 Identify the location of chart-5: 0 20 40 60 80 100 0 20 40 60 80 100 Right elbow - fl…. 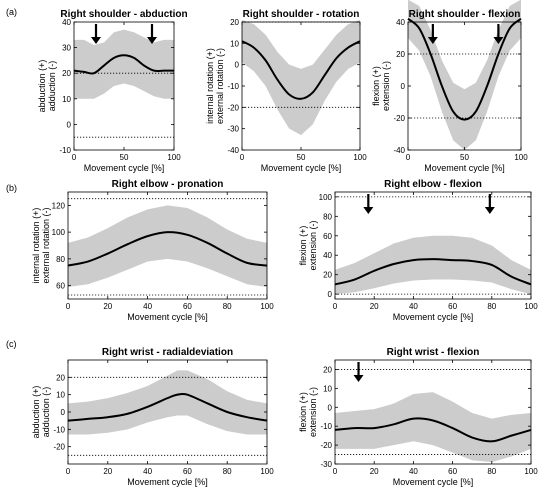
(418, 250).